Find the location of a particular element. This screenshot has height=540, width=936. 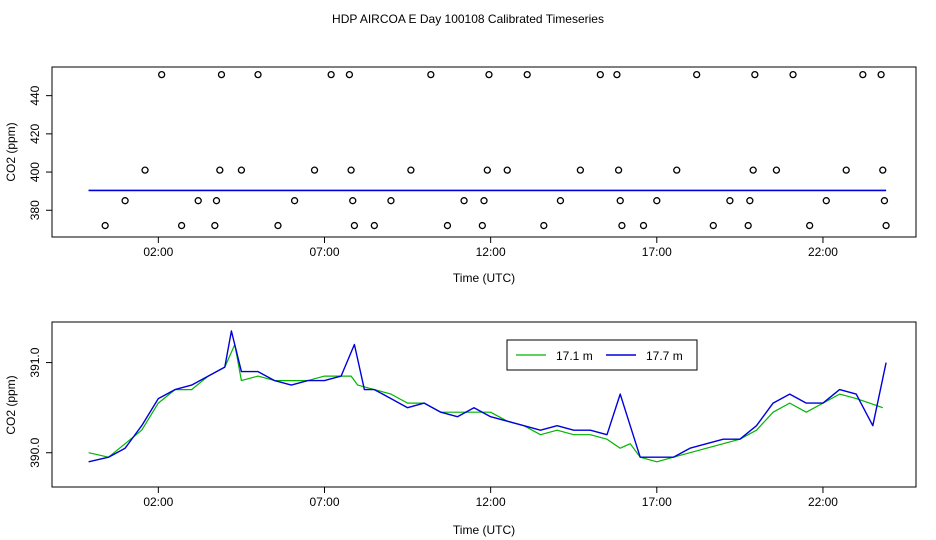

panel-calibration-x-axis: 02:00 07:00 12:00 17:00 22:00 is located at coordinates (490, 248).